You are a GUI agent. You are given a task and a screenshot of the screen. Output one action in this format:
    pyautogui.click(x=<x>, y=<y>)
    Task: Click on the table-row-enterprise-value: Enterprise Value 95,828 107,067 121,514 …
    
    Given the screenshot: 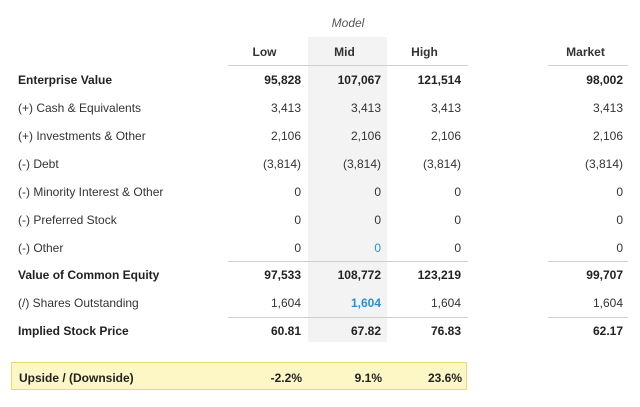 What is the action you would take?
    pyautogui.click(x=320, y=80)
    